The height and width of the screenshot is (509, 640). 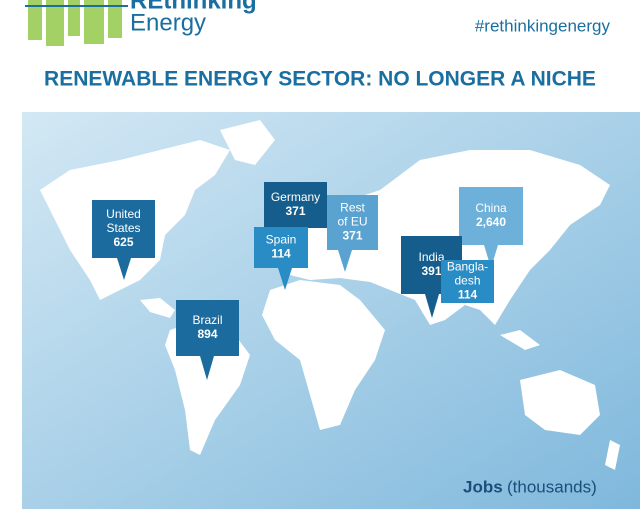 I want to click on logo-line1: REthinking, so click(x=193, y=7).